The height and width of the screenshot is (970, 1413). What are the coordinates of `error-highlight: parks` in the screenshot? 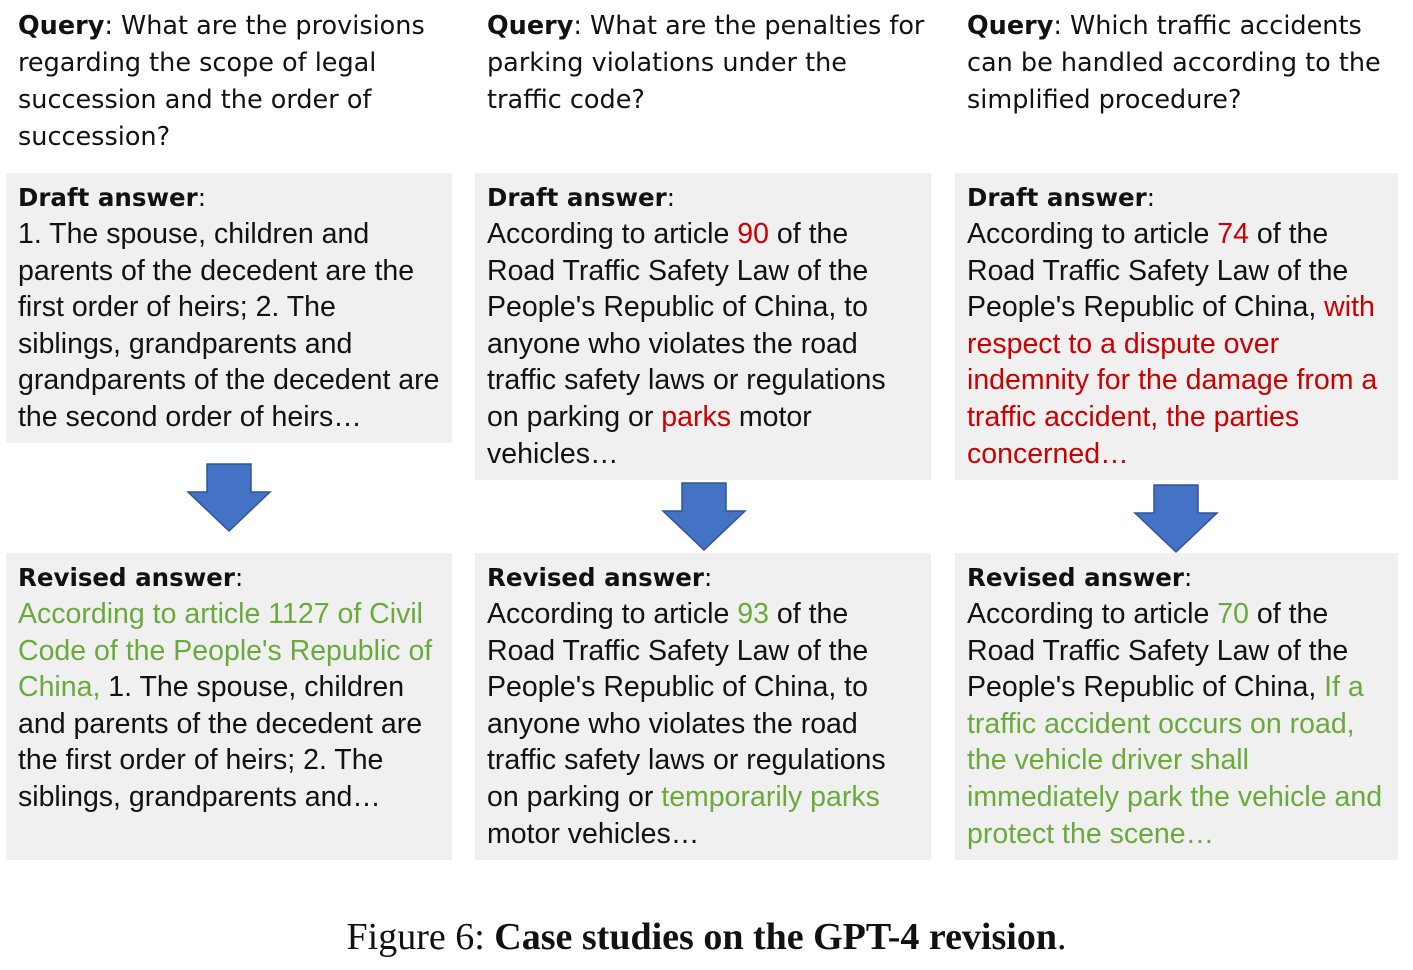 It's located at (696, 416).